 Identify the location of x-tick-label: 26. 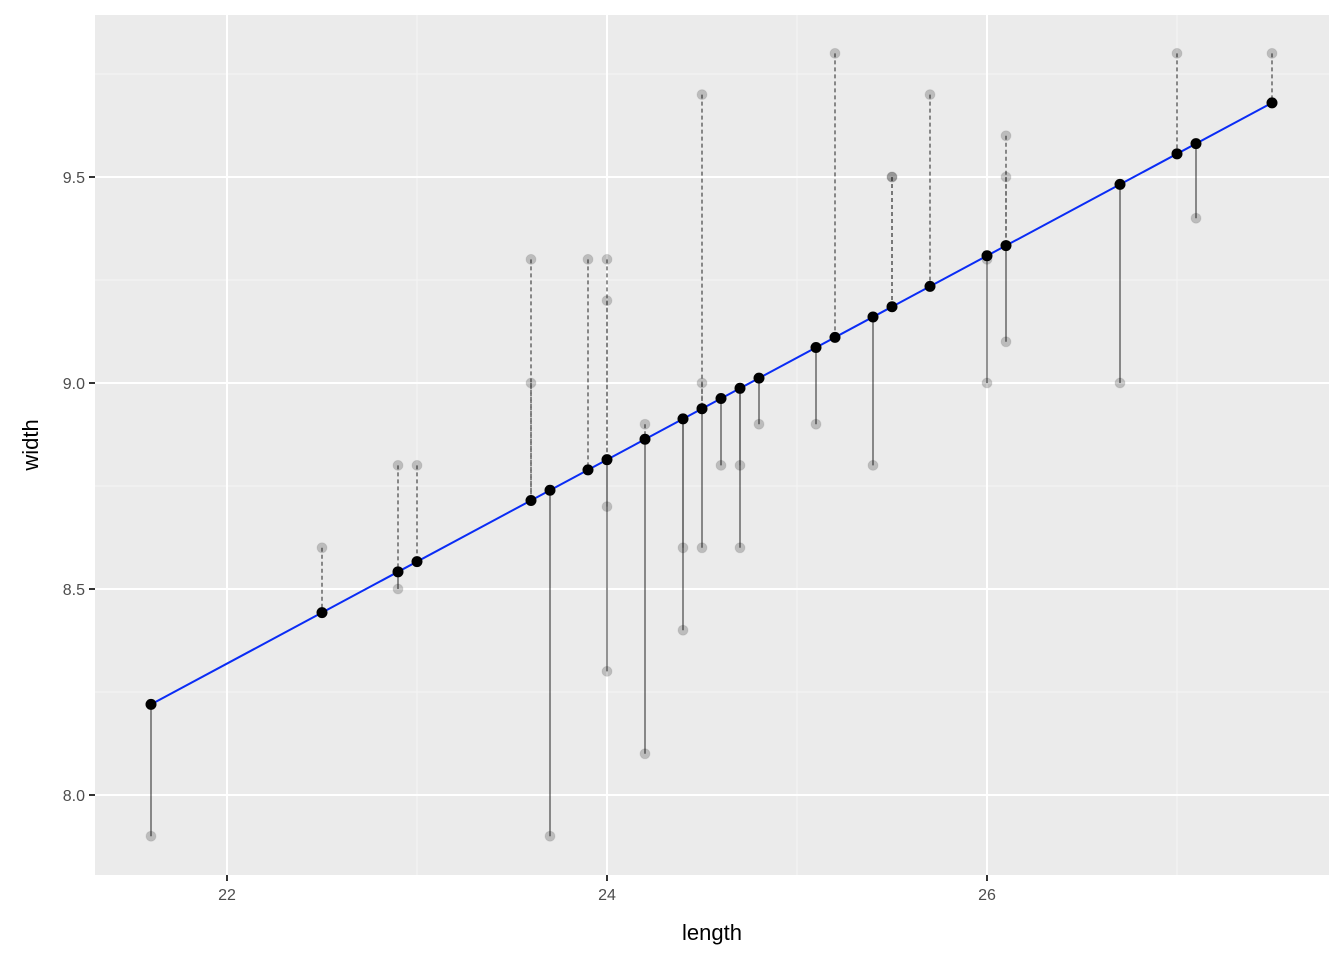
(987, 895).